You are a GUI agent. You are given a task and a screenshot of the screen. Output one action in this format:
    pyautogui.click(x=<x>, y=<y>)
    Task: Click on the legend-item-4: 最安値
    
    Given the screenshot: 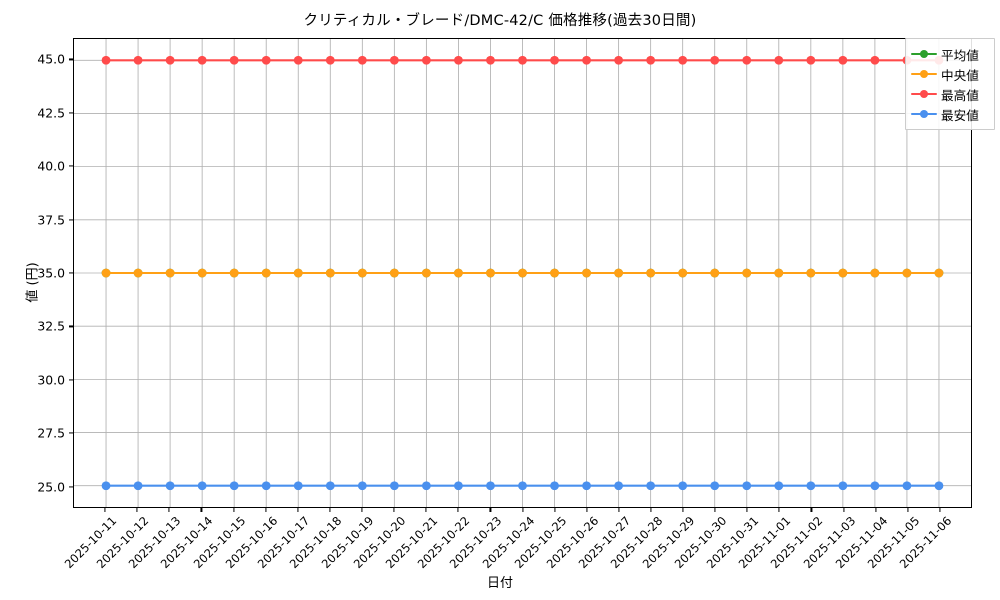 What is the action you would take?
    pyautogui.click(x=949, y=114)
    